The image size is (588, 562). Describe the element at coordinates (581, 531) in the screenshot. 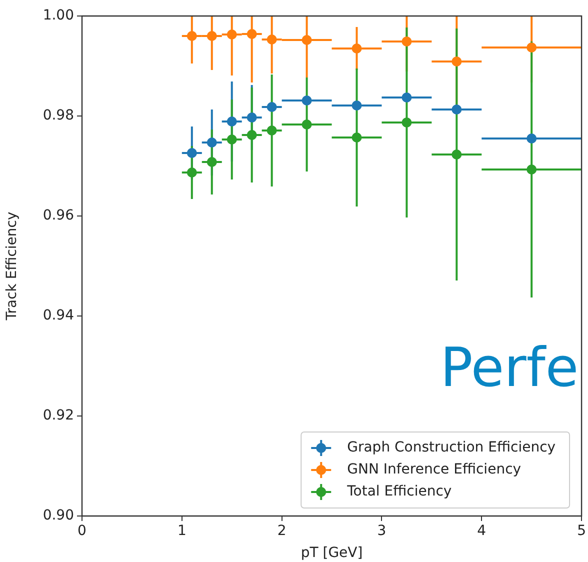

I see `x-tick-label: 5` at that location.